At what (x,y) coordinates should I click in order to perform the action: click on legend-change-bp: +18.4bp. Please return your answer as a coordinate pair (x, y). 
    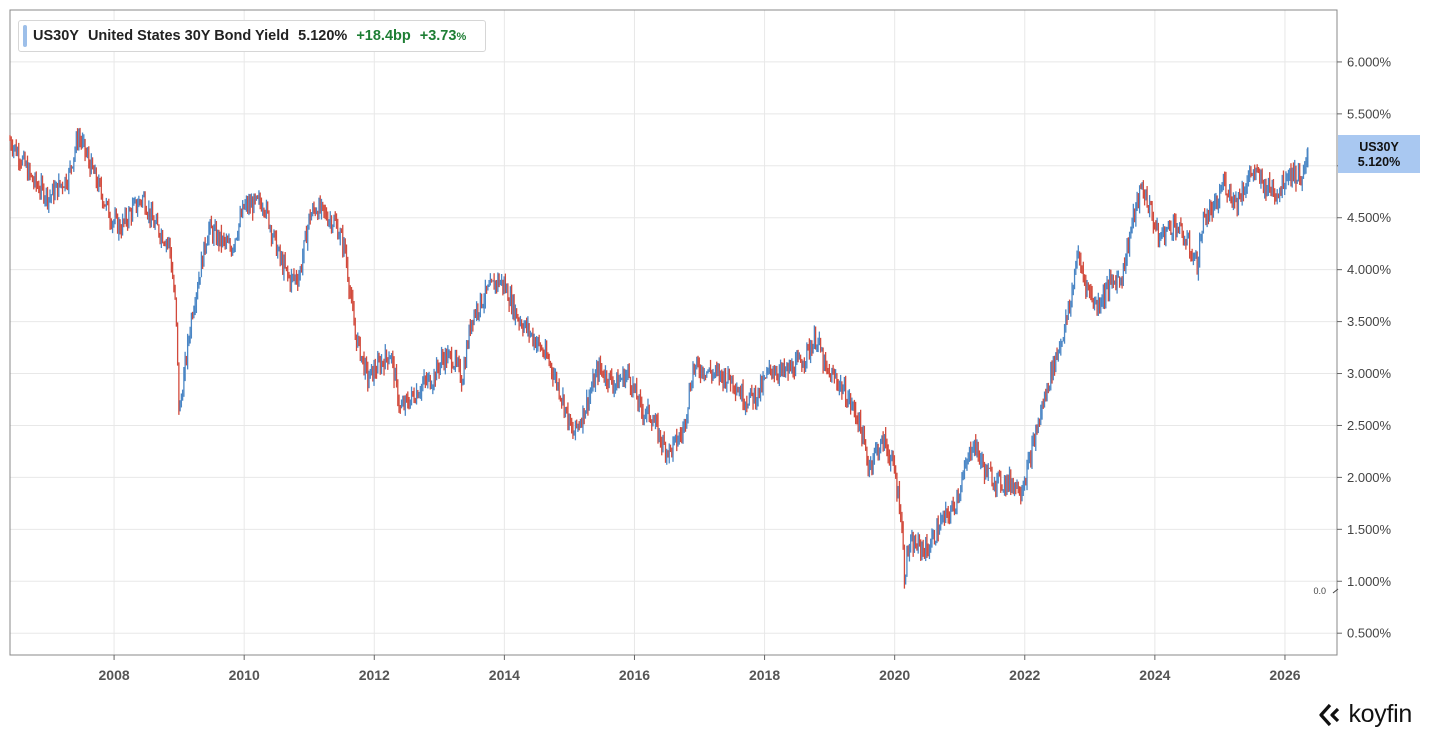
    Looking at the image, I should click on (383, 36).